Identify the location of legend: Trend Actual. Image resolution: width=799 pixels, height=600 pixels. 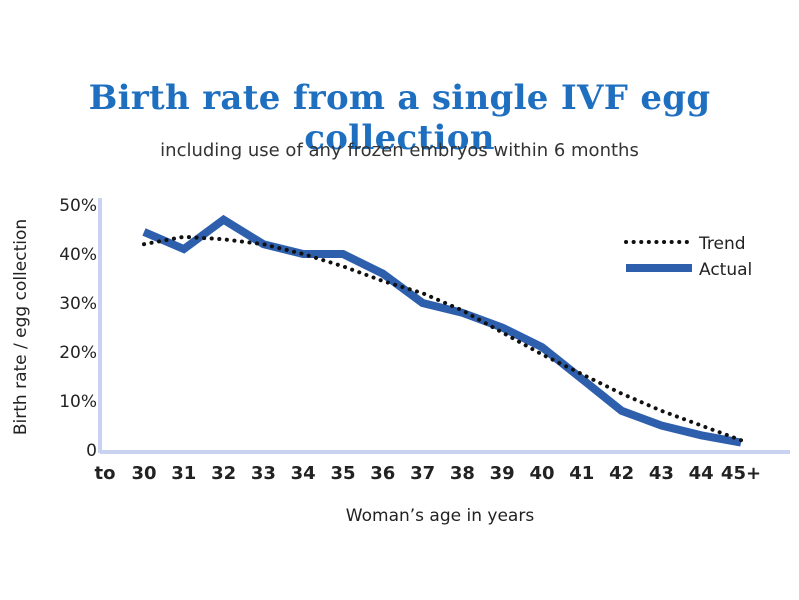
(688, 257).